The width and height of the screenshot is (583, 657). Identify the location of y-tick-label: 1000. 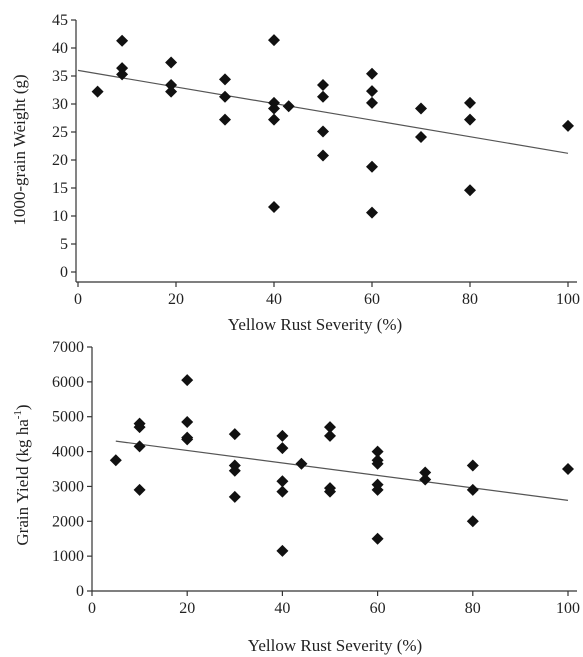
(68, 556).